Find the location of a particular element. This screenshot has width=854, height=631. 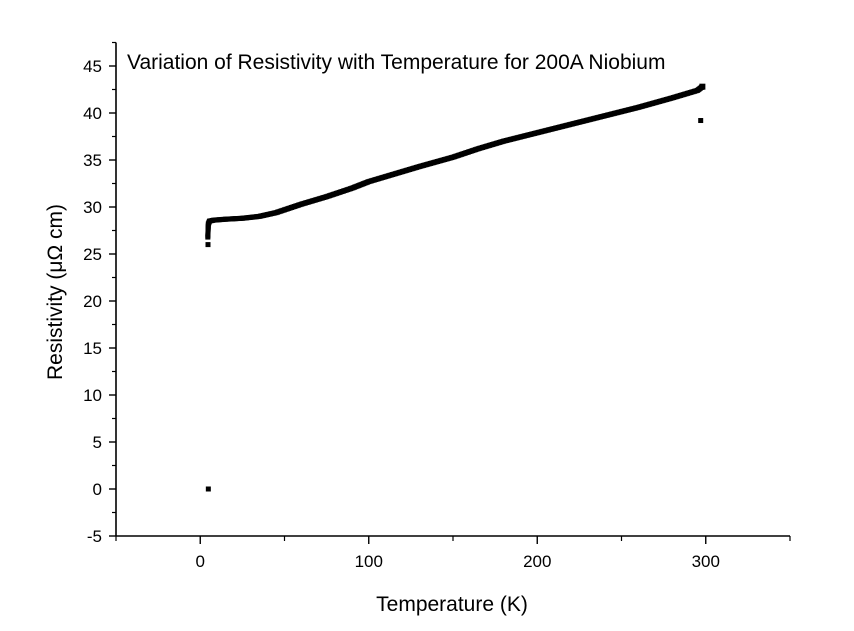

y-tick-label: -5 is located at coordinates (94, 536).